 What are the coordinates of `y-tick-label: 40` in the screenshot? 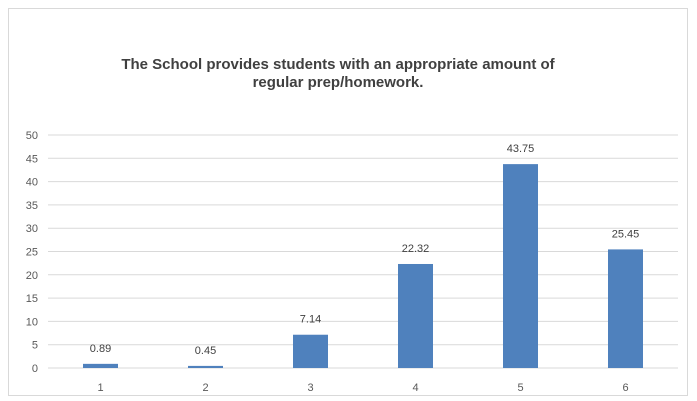 It's located at (32, 183).